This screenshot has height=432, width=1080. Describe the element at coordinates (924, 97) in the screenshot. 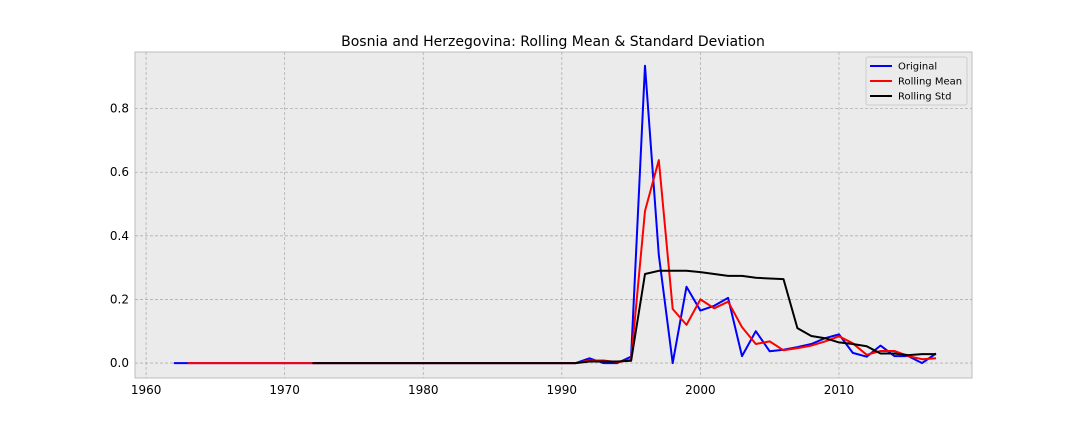

I see `legend-label: Rolling Std` at that location.